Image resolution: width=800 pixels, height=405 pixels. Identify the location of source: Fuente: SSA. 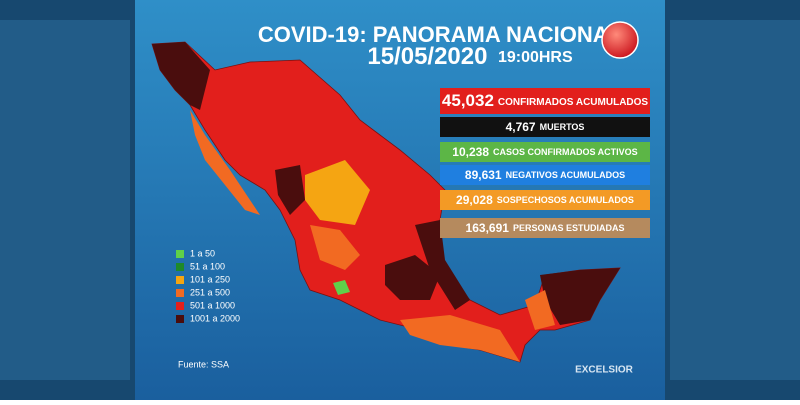
(203, 364).